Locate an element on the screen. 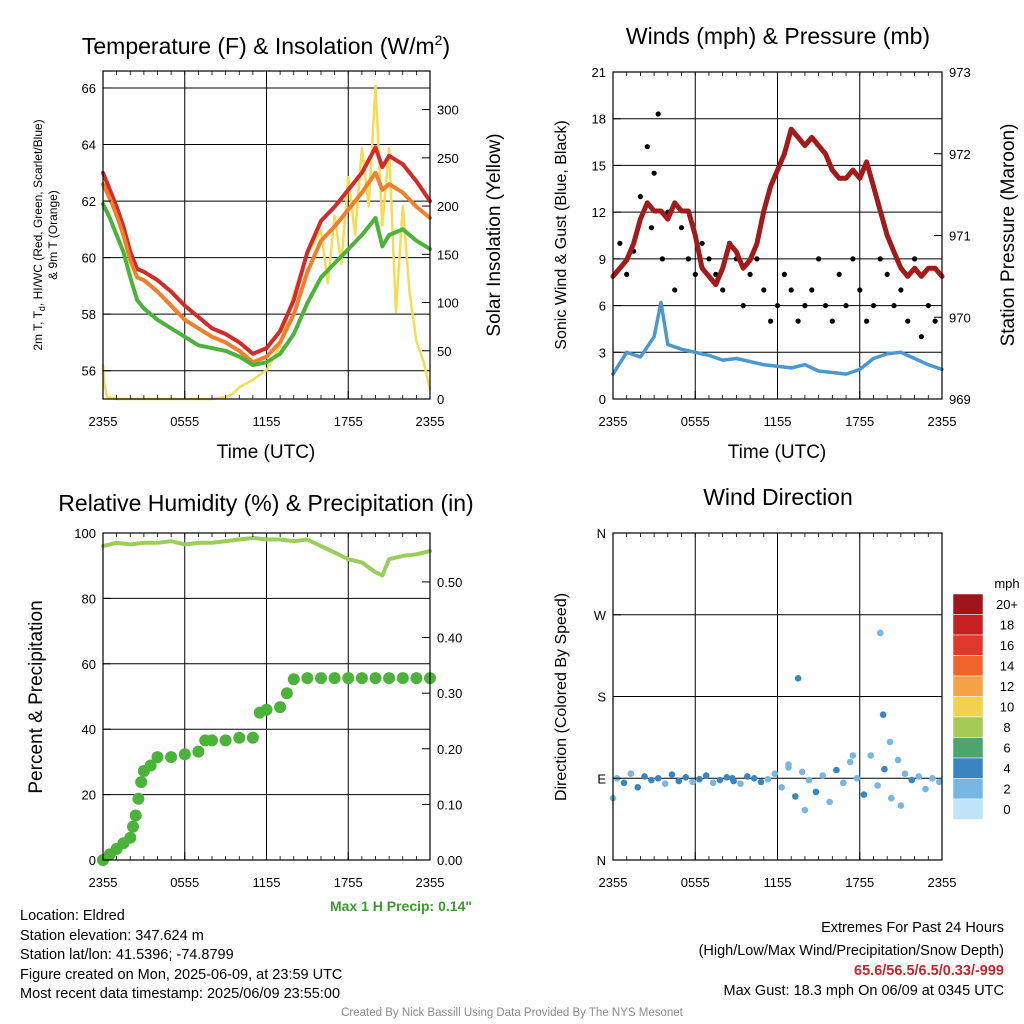  y2-tick-label: 0.20 is located at coordinates (449, 749).